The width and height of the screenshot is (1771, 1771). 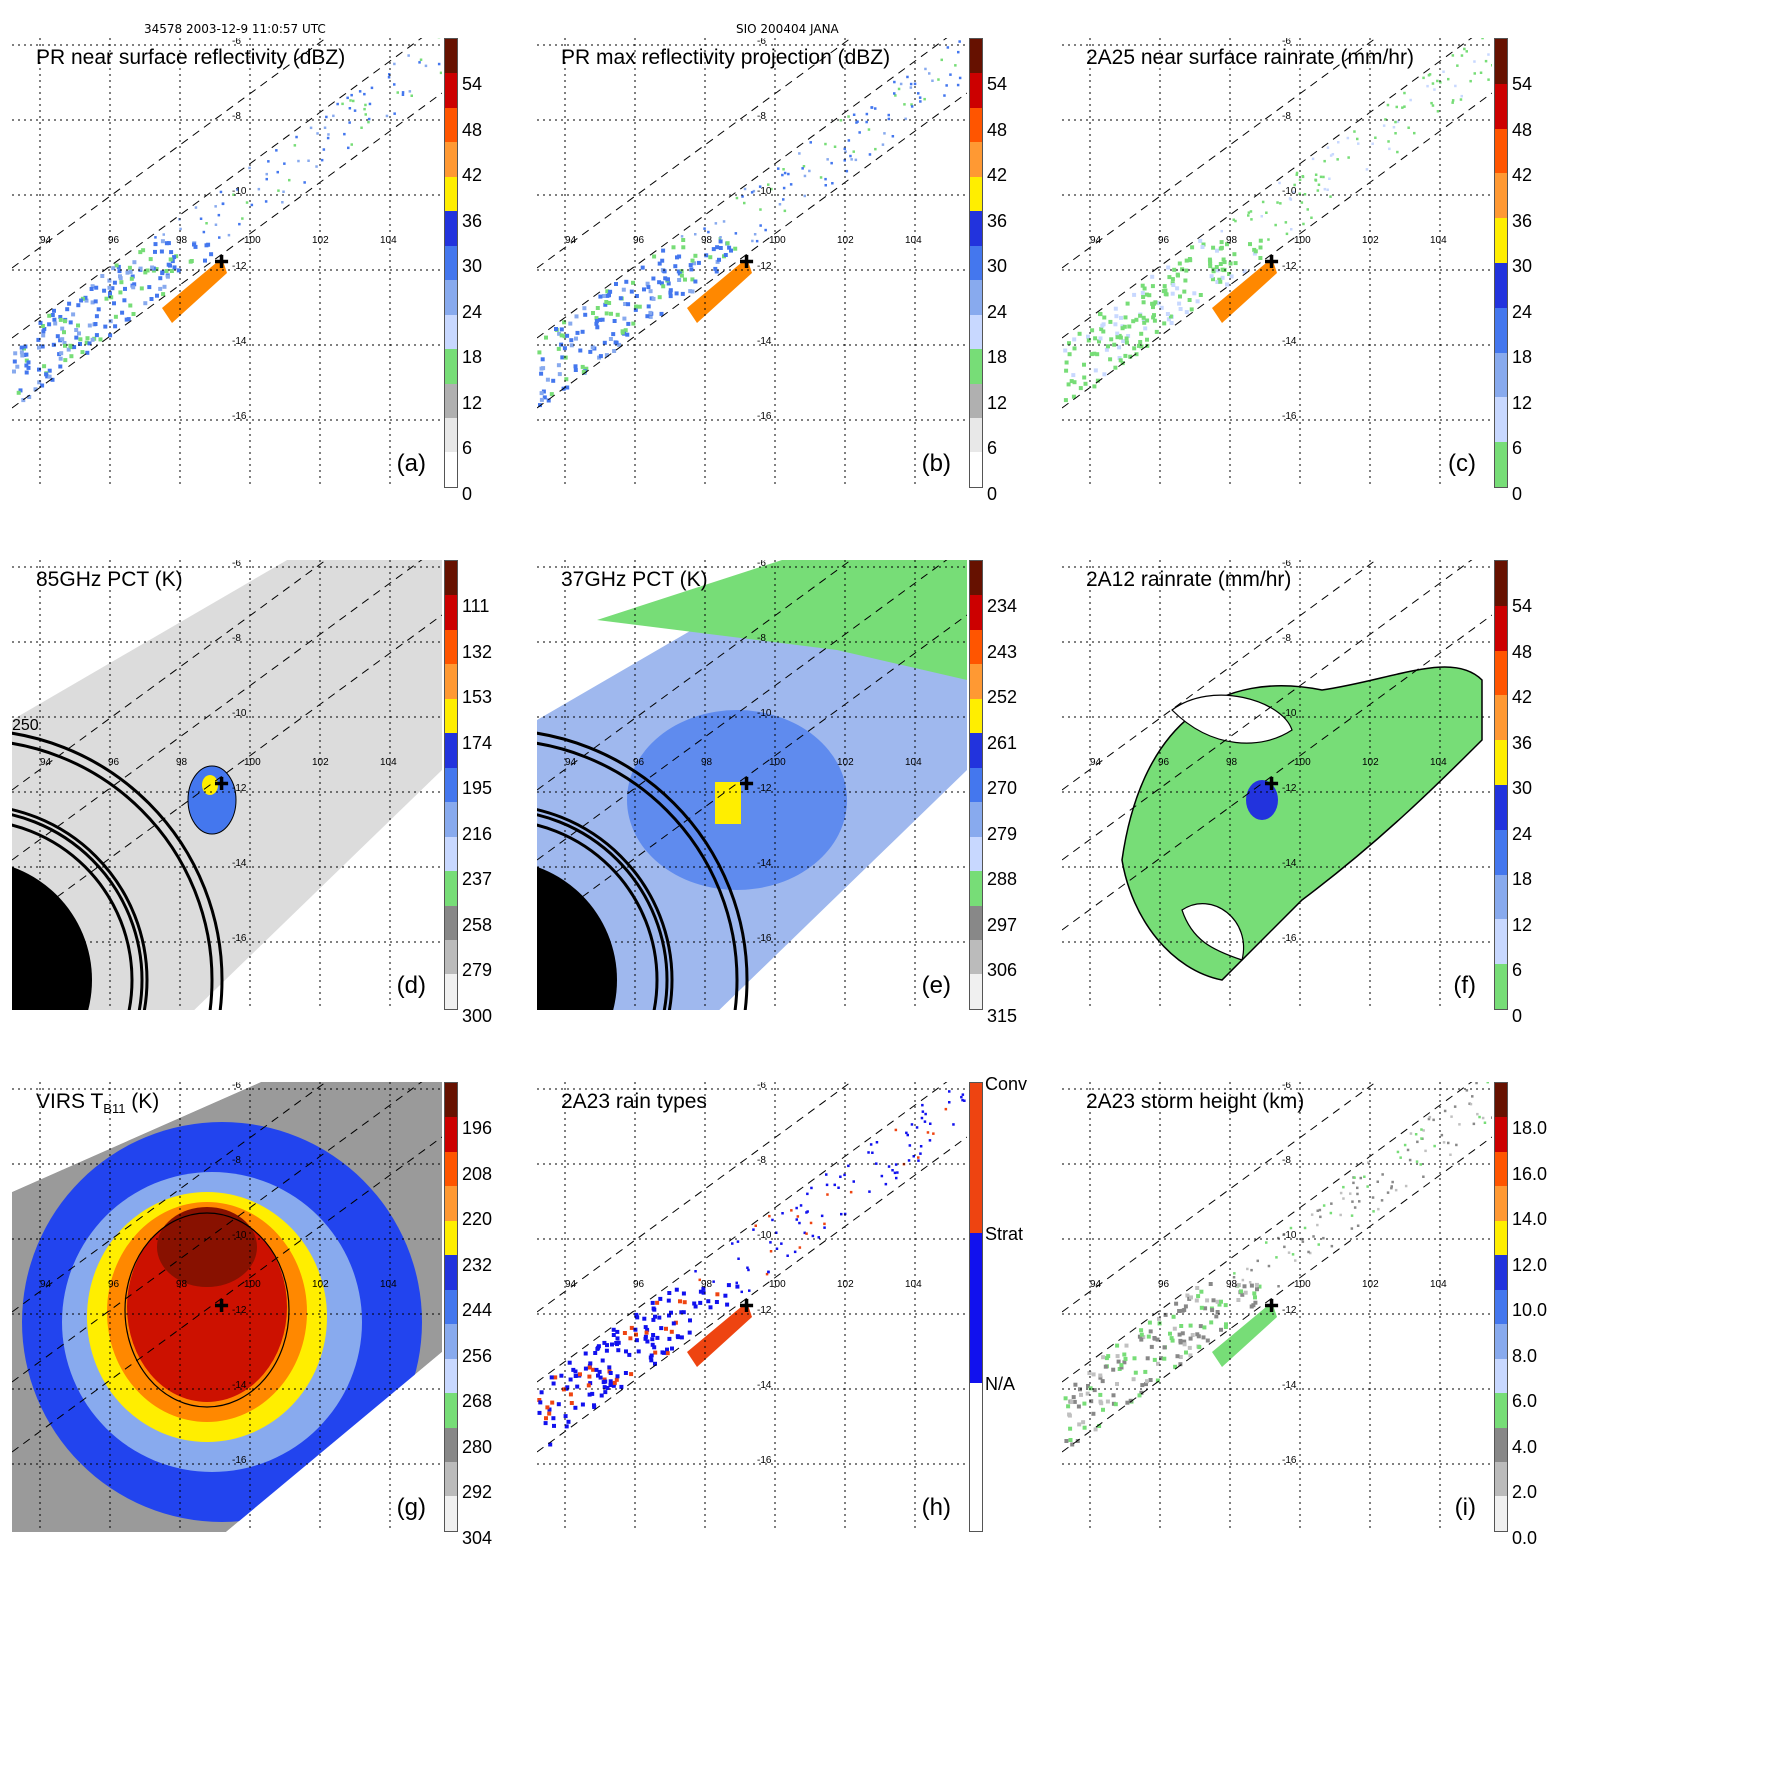 What do you see at coordinates (477, 1264) in the screenshot?
I see `colorbar-tick: 232` at bounding box center [477, 1264].